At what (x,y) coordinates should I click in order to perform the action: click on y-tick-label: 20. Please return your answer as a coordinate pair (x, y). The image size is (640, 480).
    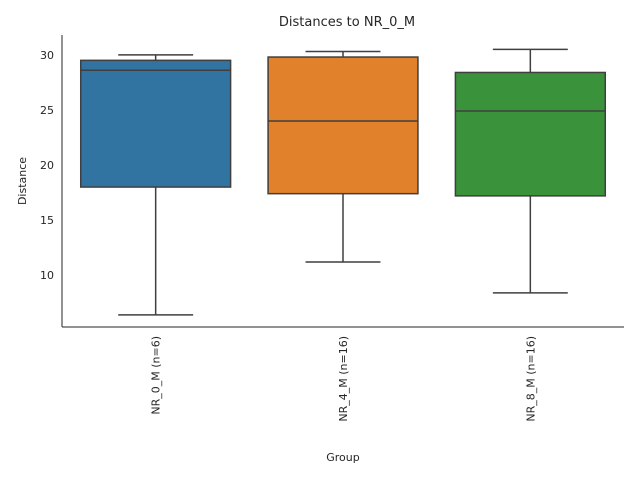
    Looking at the image, I should click on (47, 165).